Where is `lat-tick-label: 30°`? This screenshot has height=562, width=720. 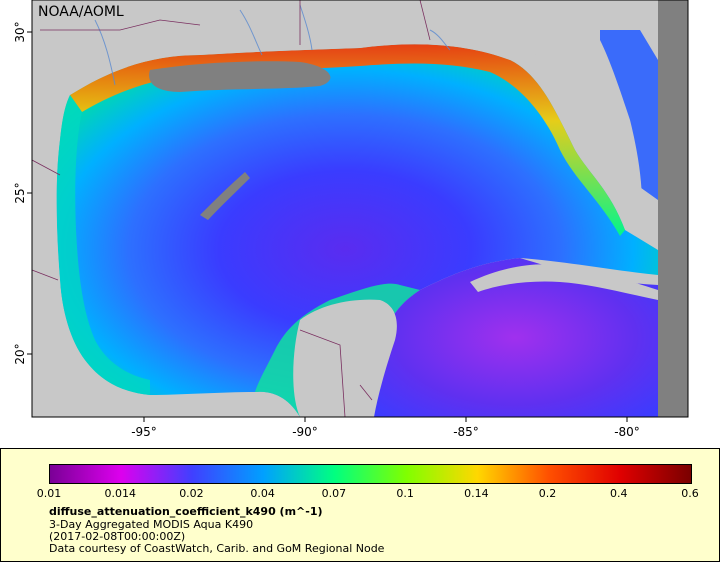
lat-tick-label: 30° is located at coordinates (20, 31).